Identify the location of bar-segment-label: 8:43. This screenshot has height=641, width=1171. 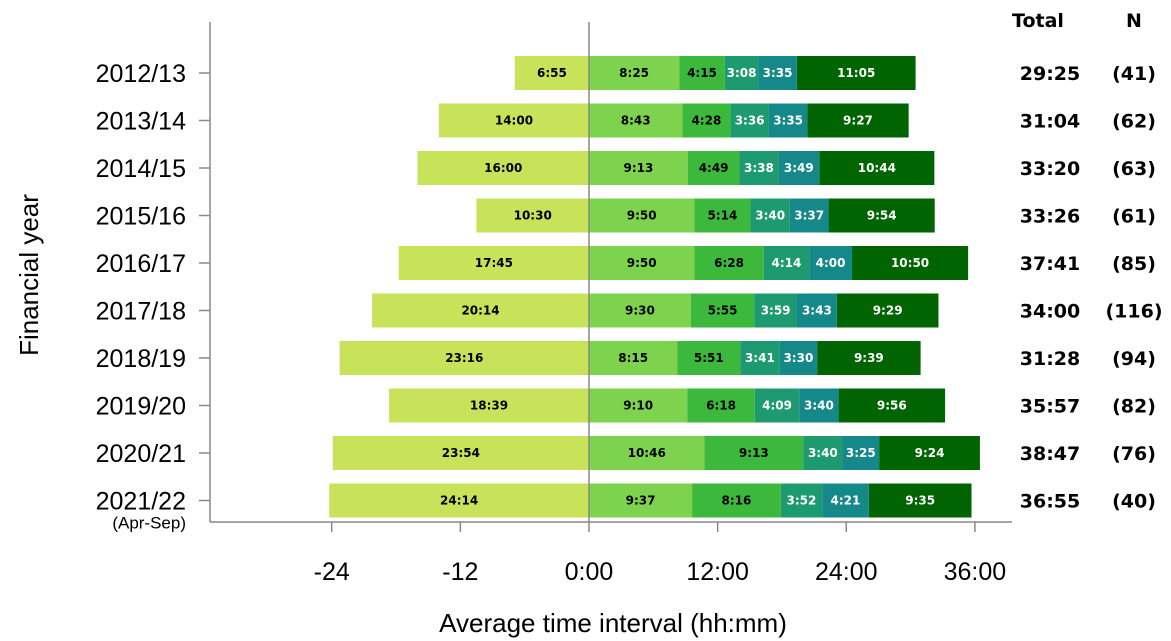
(636, 121).